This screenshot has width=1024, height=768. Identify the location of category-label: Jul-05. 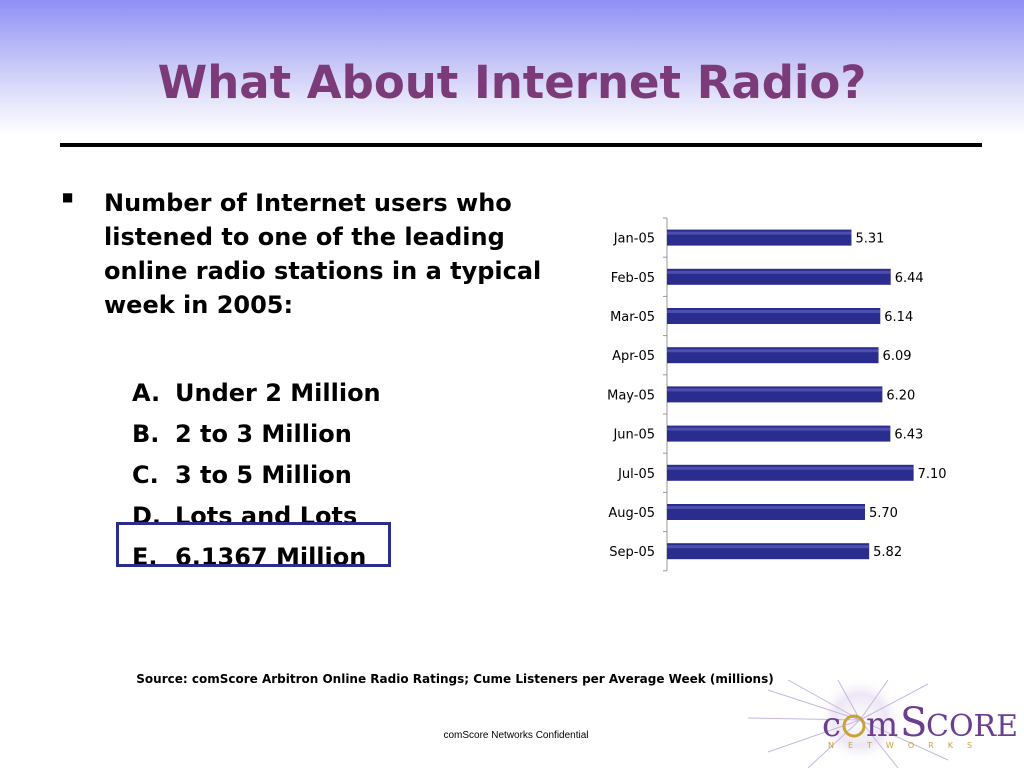
(636, 474).